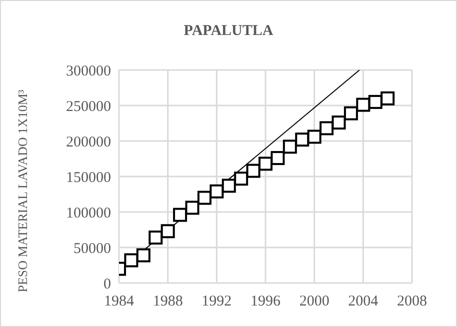  Describe the element at coordinates (107, 284) in the screenshot. I see `y-tick-label: 0` at that location.